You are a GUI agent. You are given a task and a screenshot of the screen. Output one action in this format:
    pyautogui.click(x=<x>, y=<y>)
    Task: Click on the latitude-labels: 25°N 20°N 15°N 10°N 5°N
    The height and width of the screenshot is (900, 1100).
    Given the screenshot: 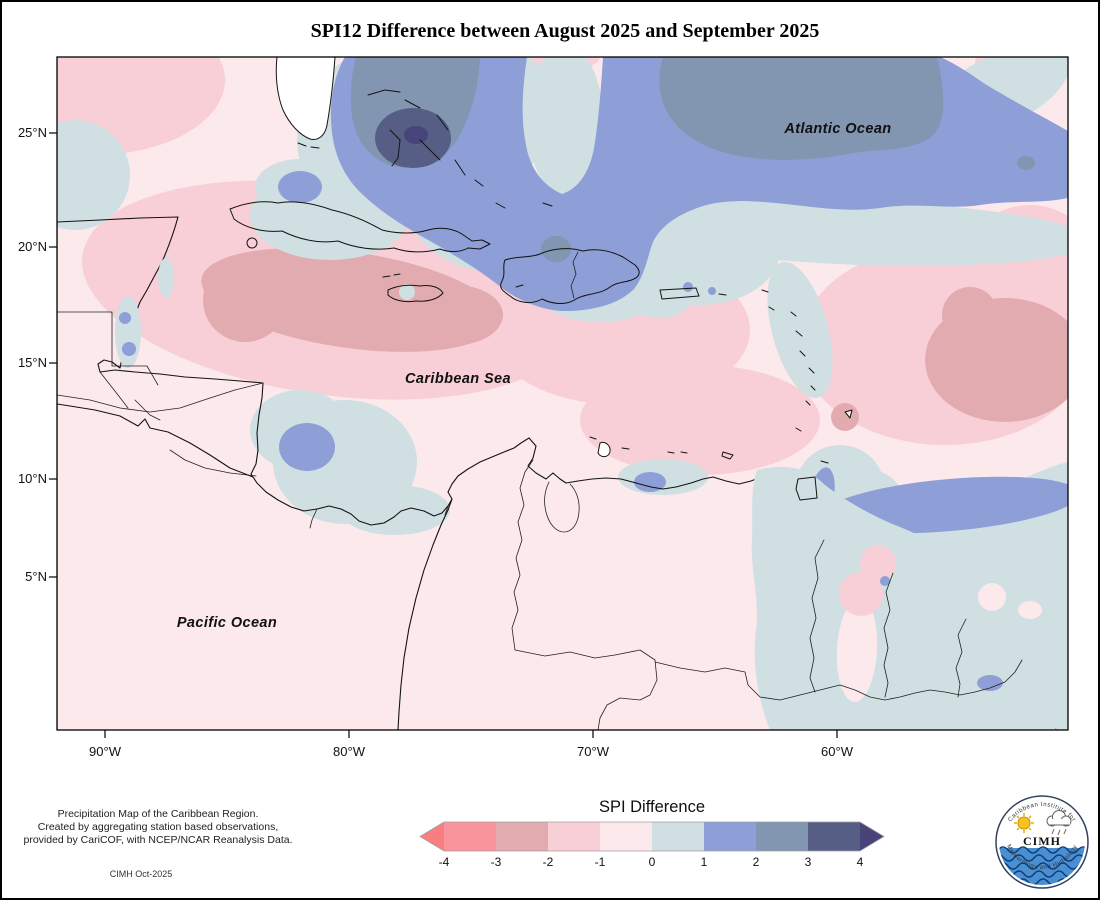 What is the action you would take?
    pyautogui.click(x=32, y=354)
    